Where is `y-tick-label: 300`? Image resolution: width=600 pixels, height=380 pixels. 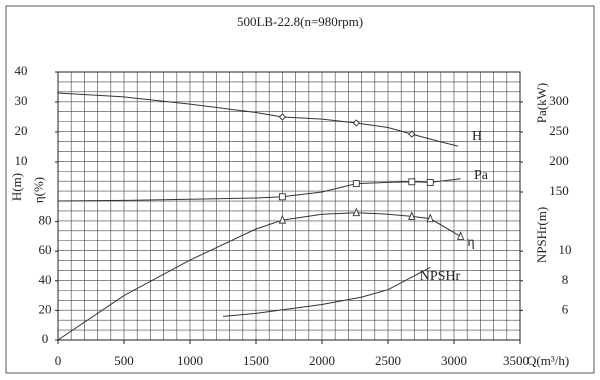 y-tick-label: 300 is located at coordinates (559, 100).